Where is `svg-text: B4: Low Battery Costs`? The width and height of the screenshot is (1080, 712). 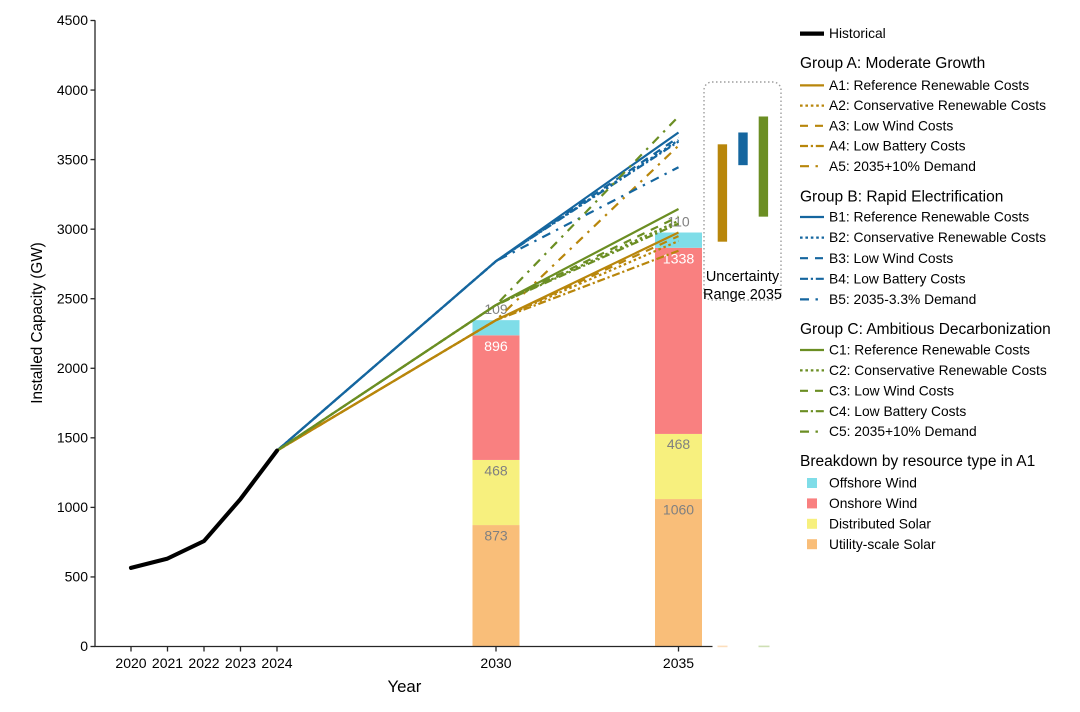 svg-text: B4: Low Battery Costs is located at coordinates (897, 278).